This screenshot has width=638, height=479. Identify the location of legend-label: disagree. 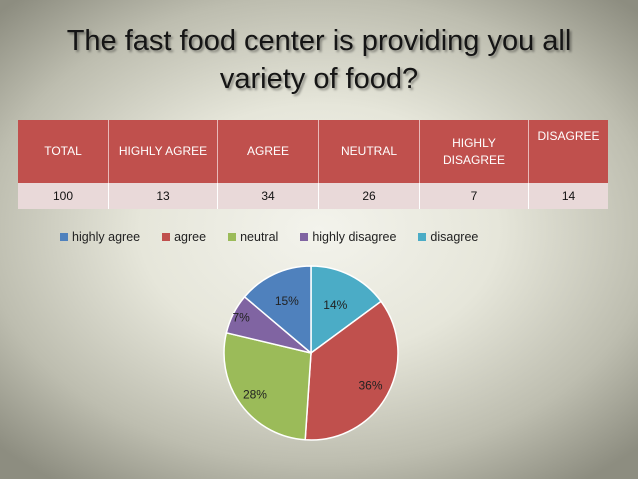
(454, 237).